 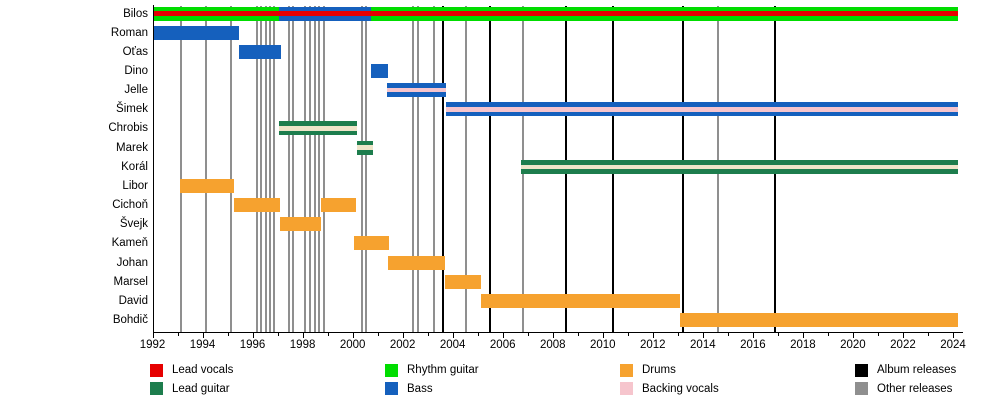 I want to click on x-axis-tick-label: 2024, so click(x=953, y=344).